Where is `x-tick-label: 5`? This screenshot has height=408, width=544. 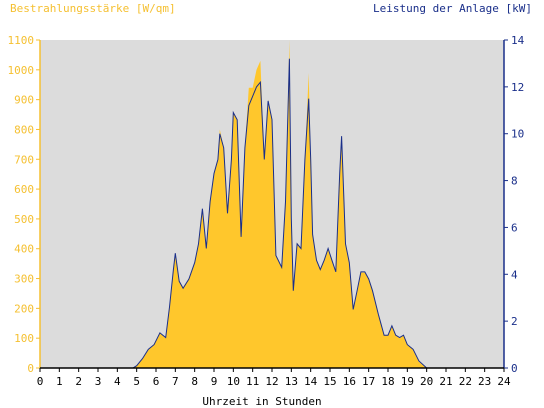
x-tick-label: 5 is located at coordinates (136, 381).